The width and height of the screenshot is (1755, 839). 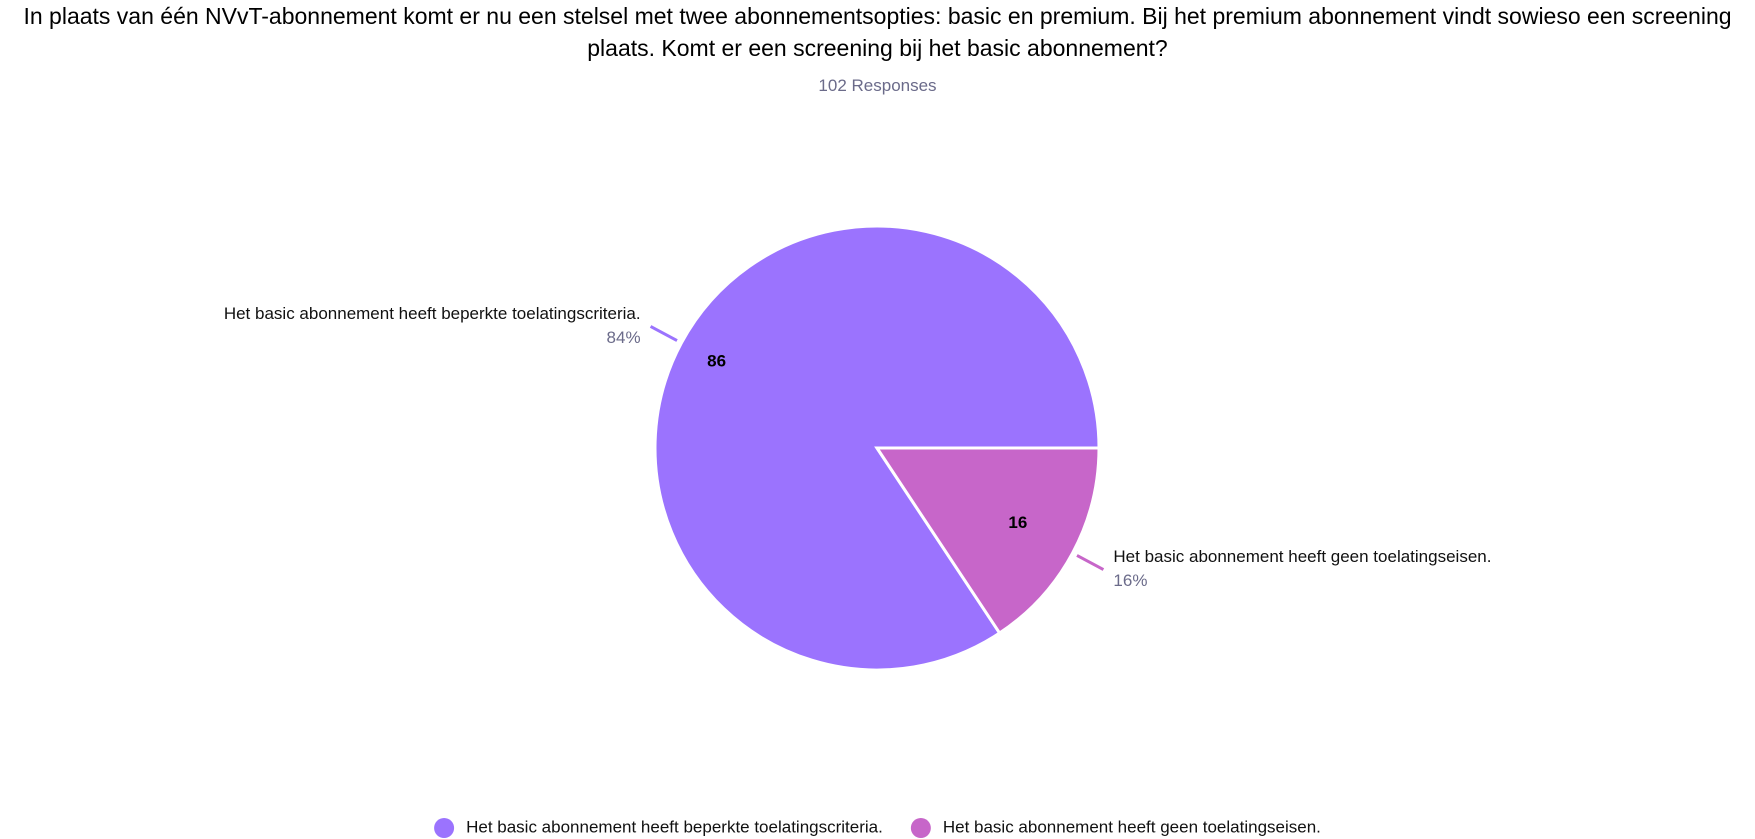 What do you see at coordinates (716, 360) in the screenshot?
I see `slice-value-label: 86` at bounding box center [716, 360].